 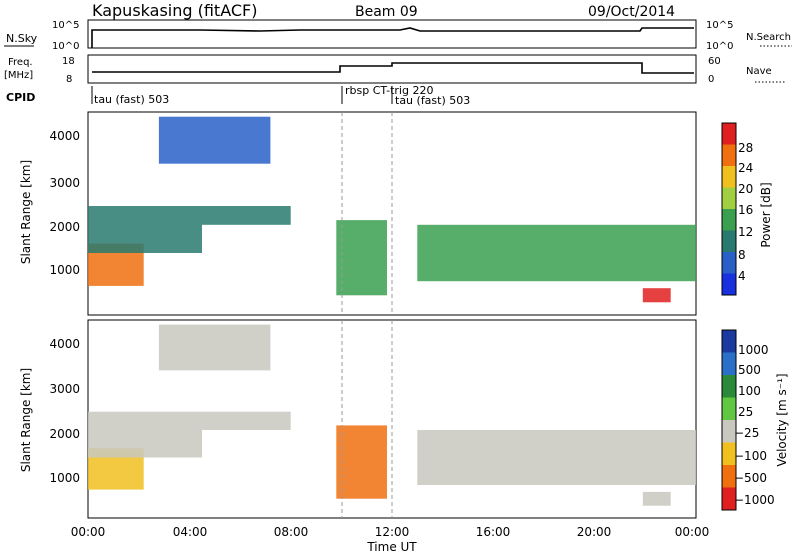 What do you see at coordinates (745, 168) in the screenshot?
I see `power-cbar-tick-24: 24` at bounding box center [745, 168].